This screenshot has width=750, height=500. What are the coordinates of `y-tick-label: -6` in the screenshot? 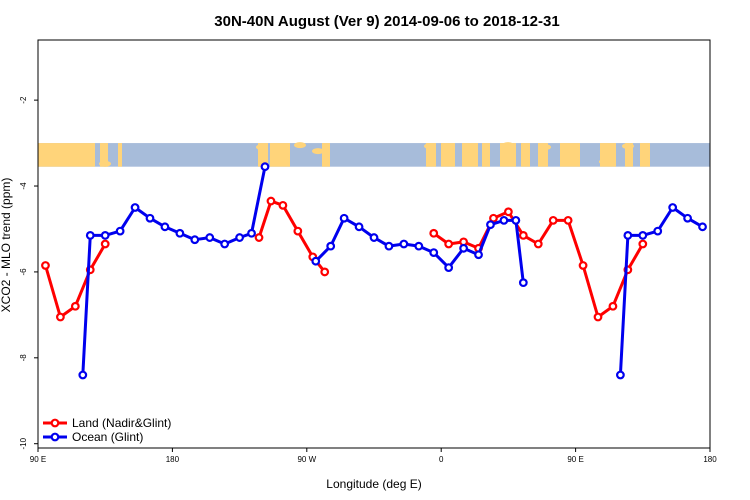 It's located at (23, 272).